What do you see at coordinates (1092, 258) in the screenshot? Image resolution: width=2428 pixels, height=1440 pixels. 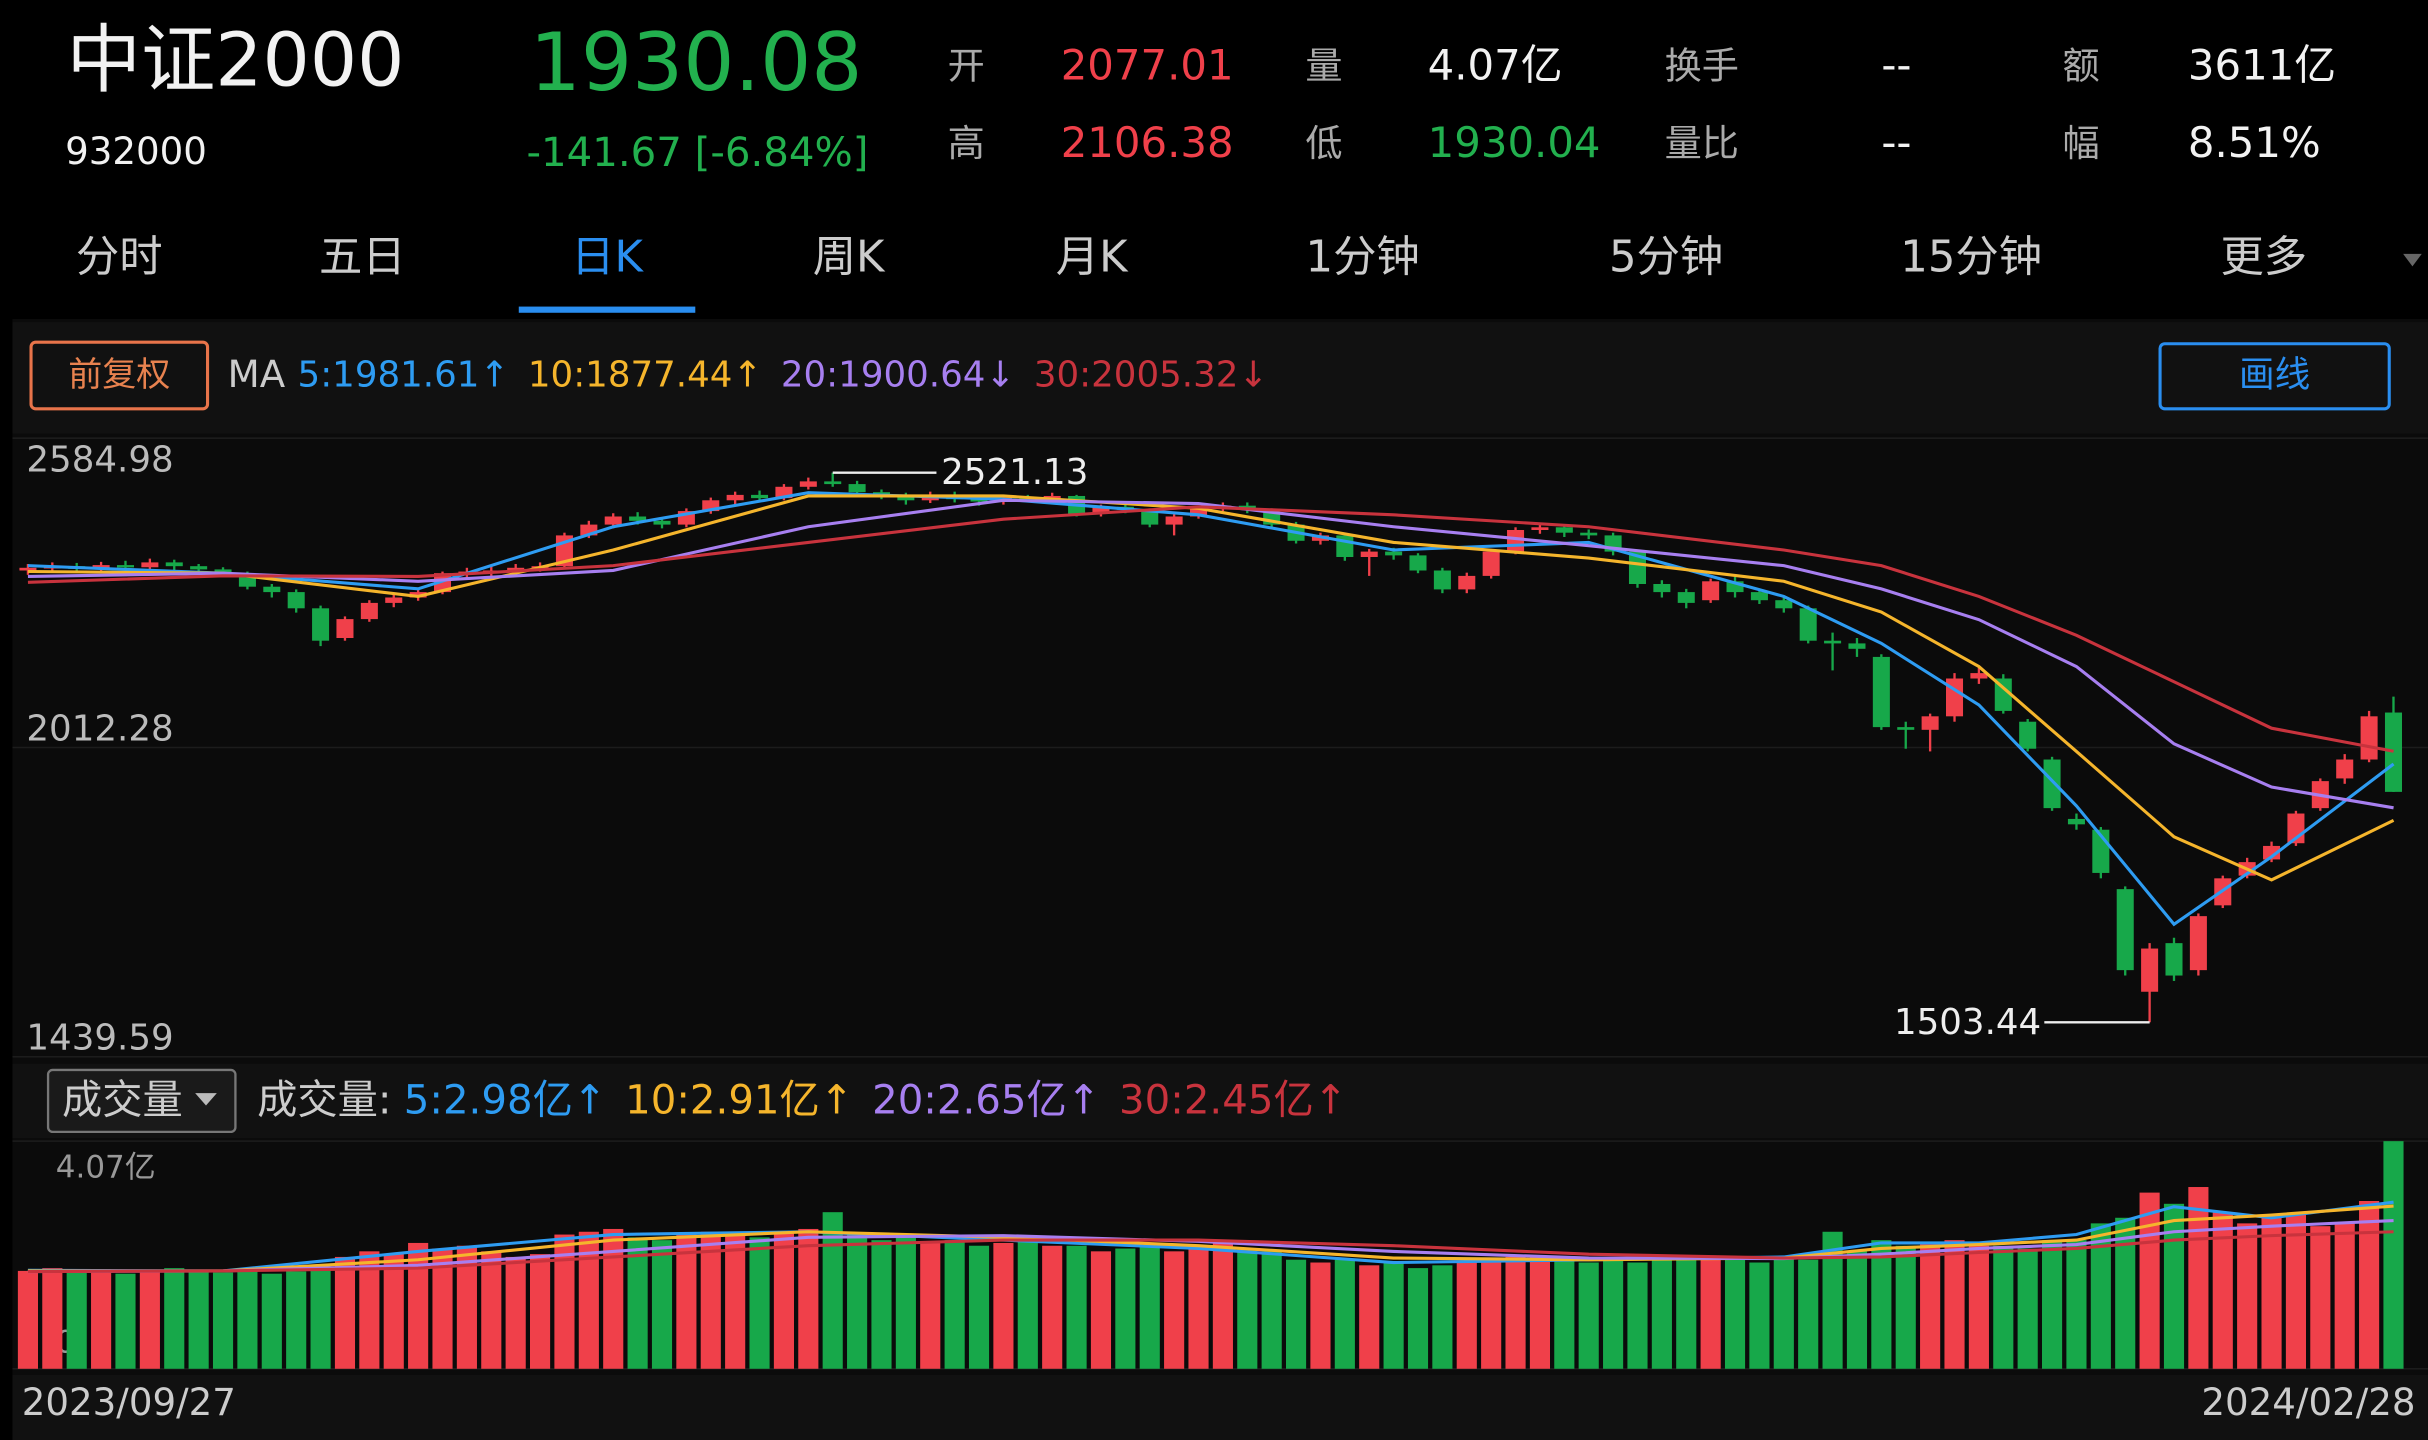 I see `tab: 月K` at bounding box center [1092, 258].